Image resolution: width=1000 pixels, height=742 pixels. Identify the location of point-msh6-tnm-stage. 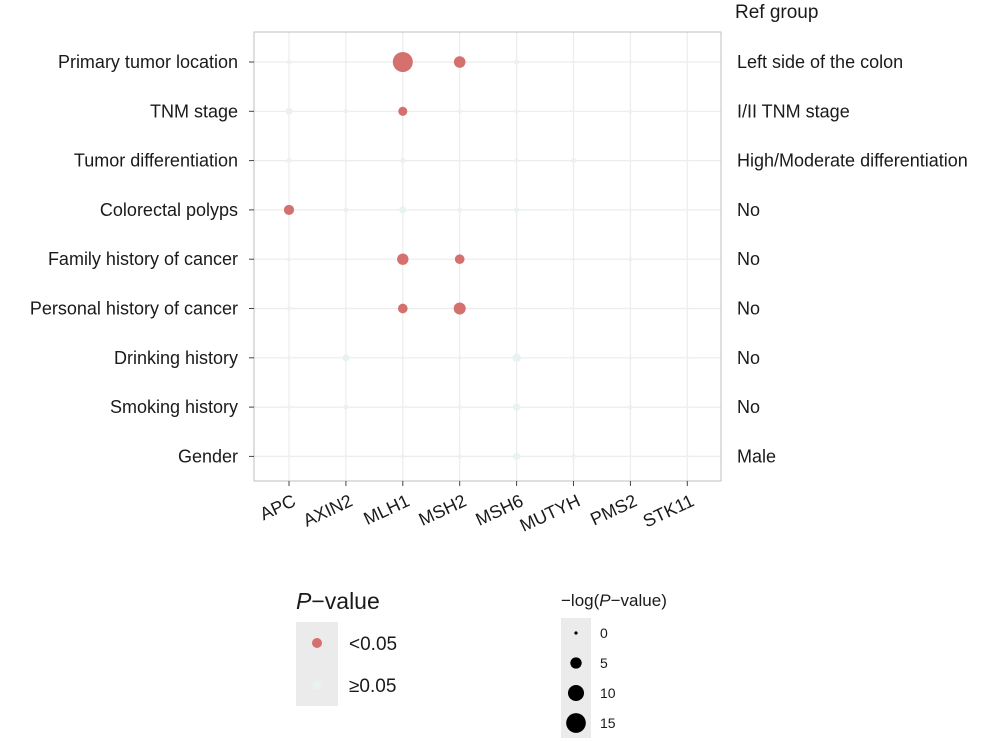
(516, 111).